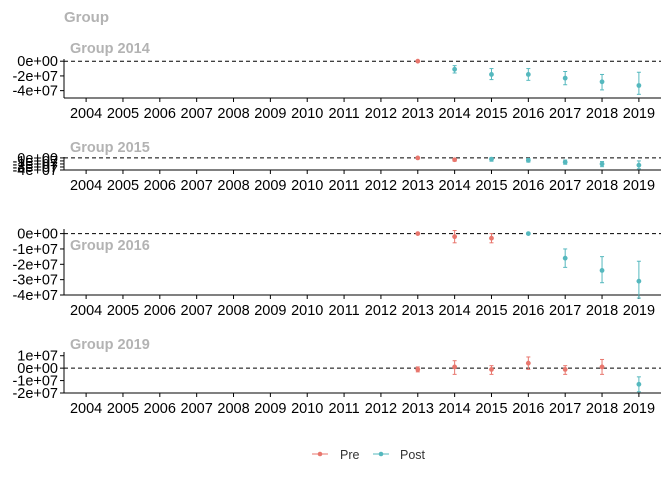  I want to click on legend: Pre Post, so click(369, 455).